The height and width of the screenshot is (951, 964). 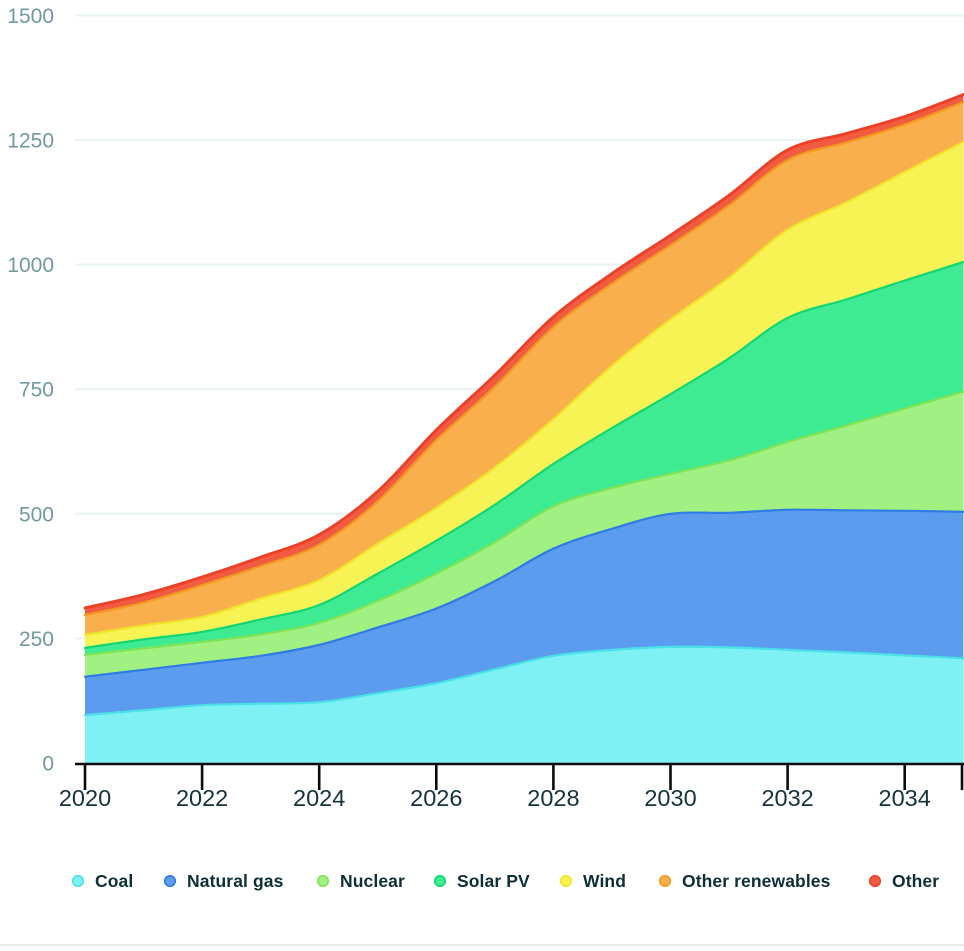 I want to click on legend-item-solar-pv: Solar PV, so click(x=482, y=881).